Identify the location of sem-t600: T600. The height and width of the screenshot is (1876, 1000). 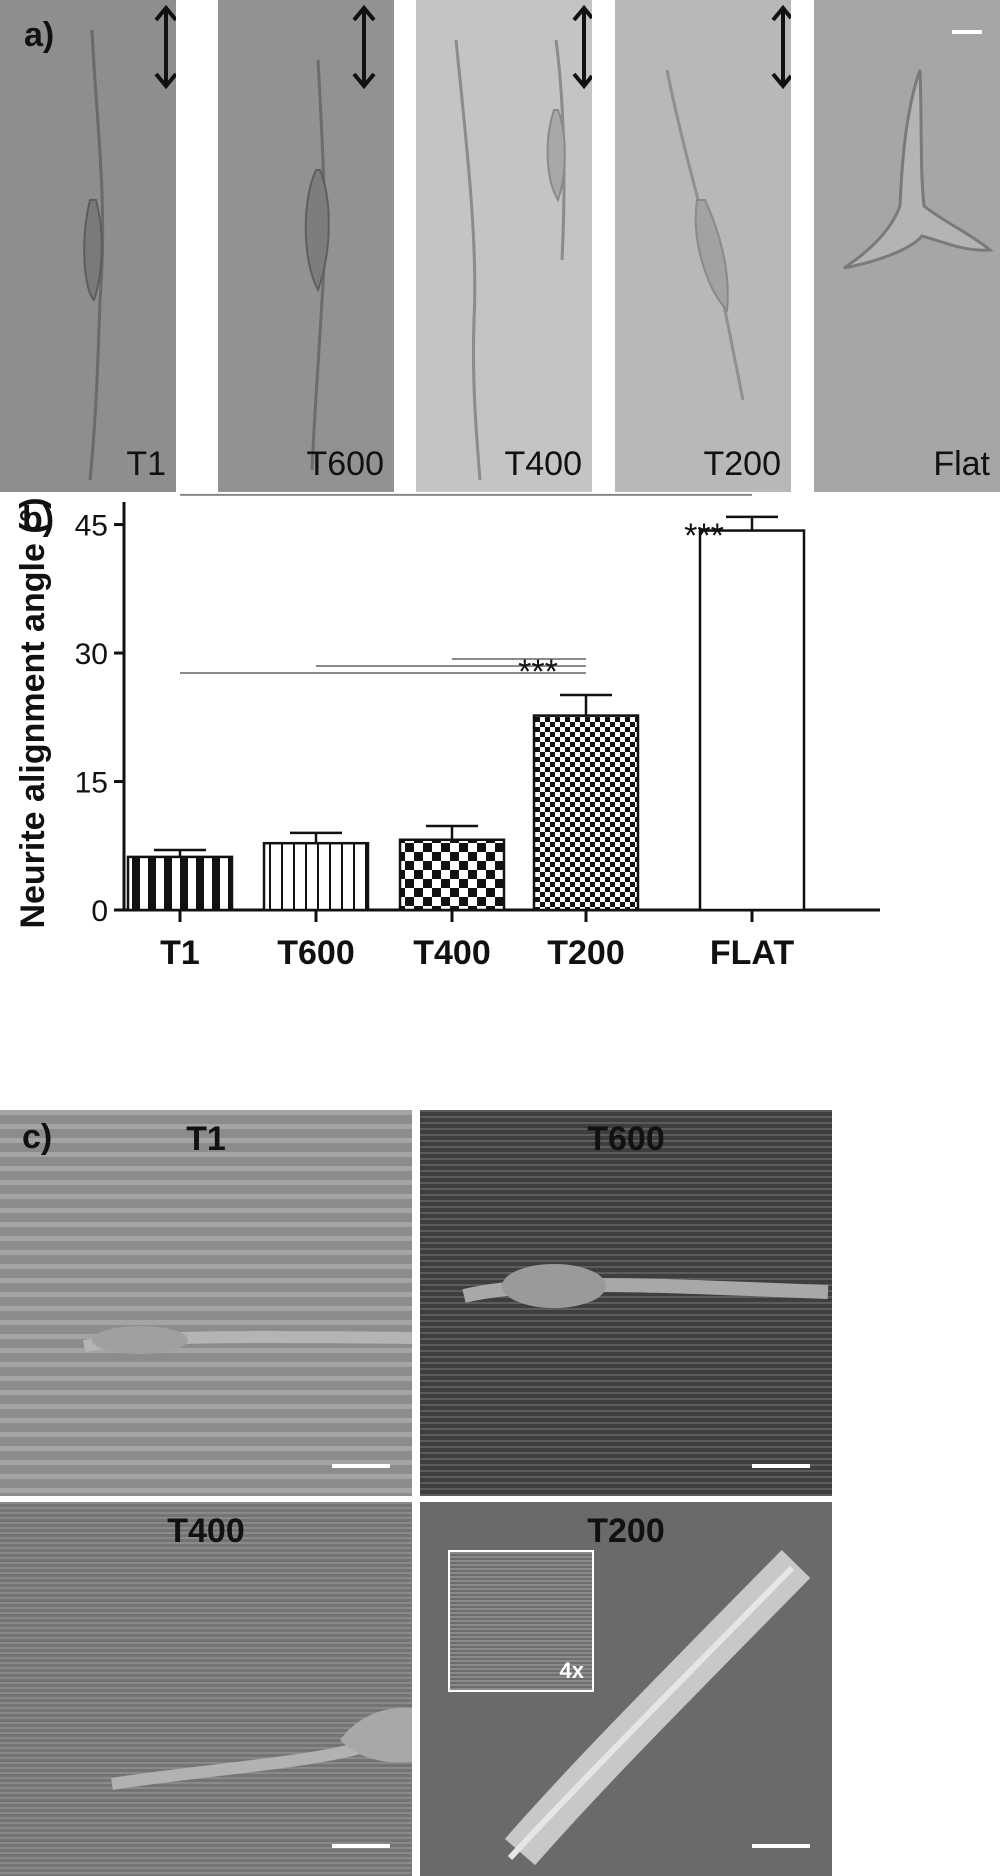
(626, 1303).